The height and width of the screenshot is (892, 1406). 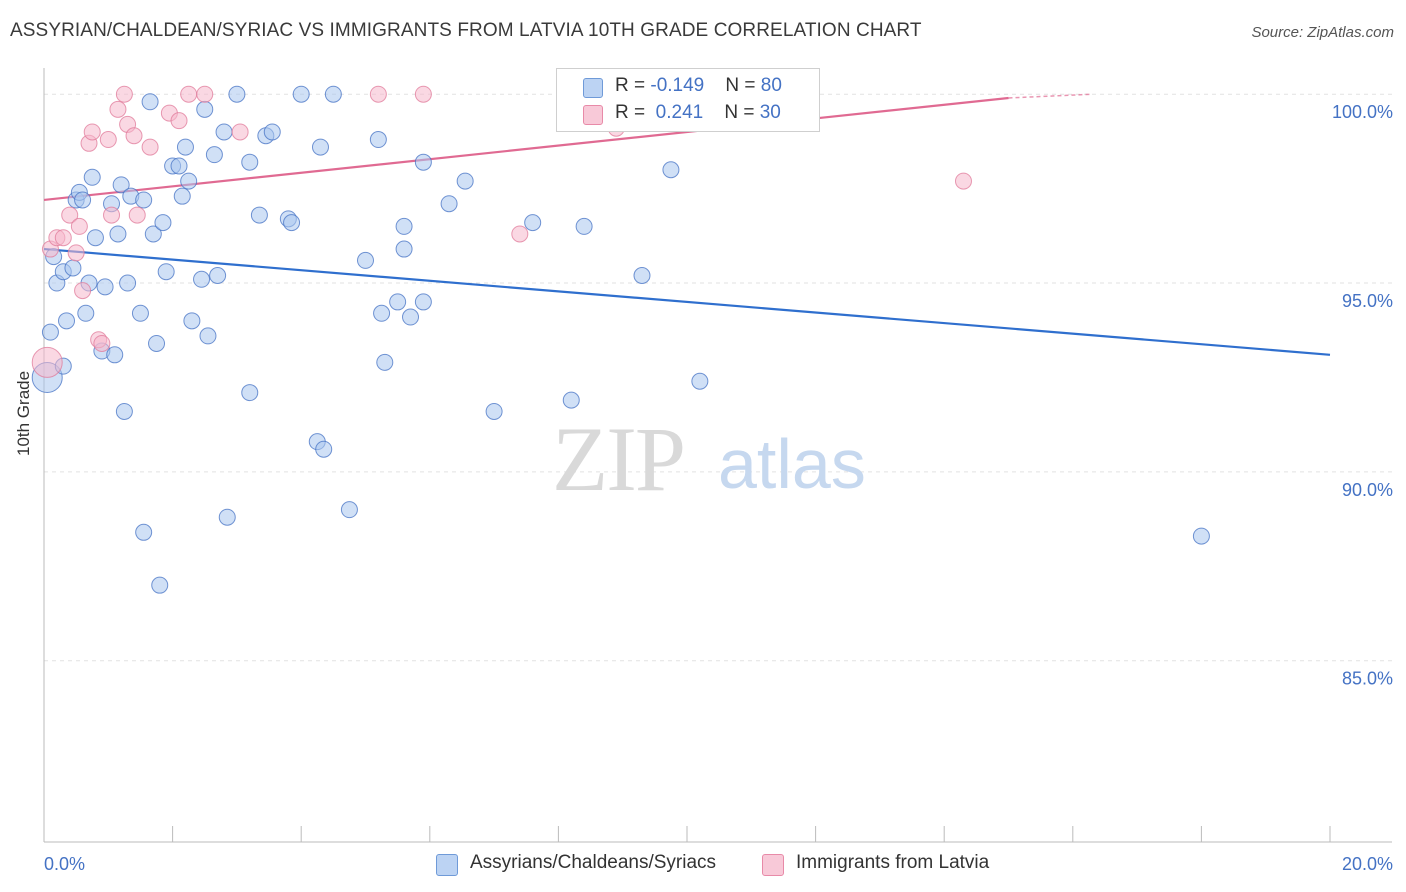 What do you see at coordinates (1362, 112) in the screenshot?
I see `y-tick-label: 100.0%` at bounding box center [1362, 112].